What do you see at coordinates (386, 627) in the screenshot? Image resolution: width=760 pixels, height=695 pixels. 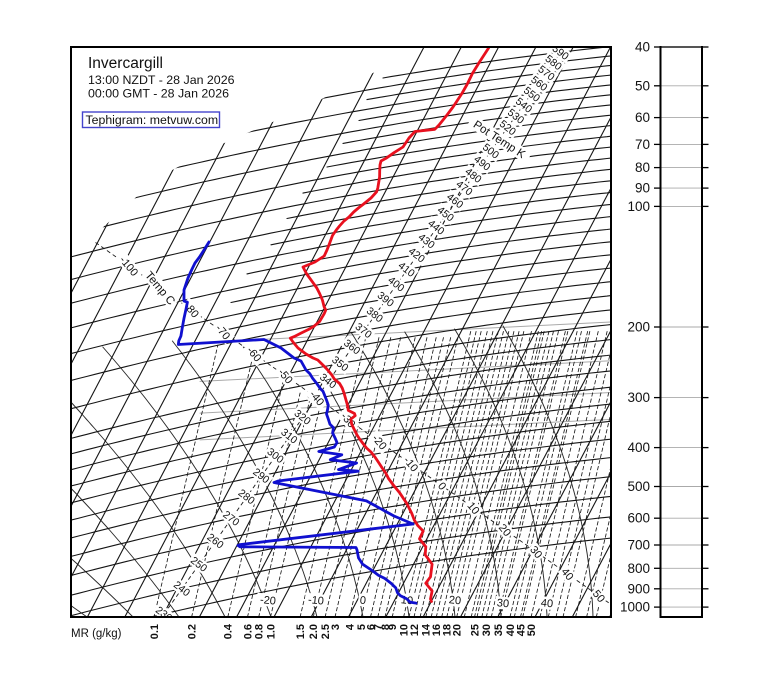 I see `svg-text: 8` at bounding box center [386, 627].